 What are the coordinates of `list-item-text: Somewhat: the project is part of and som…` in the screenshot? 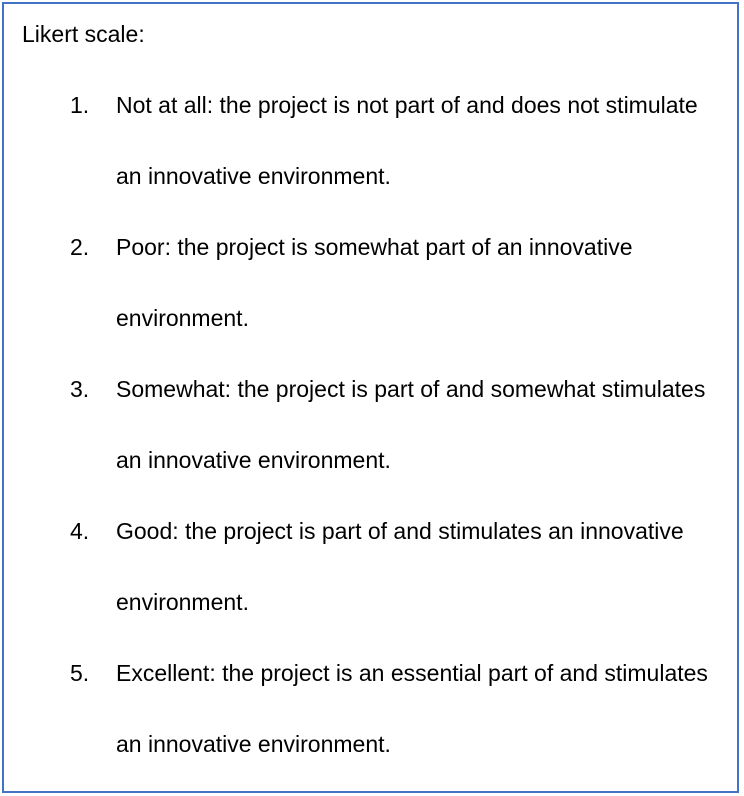 It's located at (411, 424).